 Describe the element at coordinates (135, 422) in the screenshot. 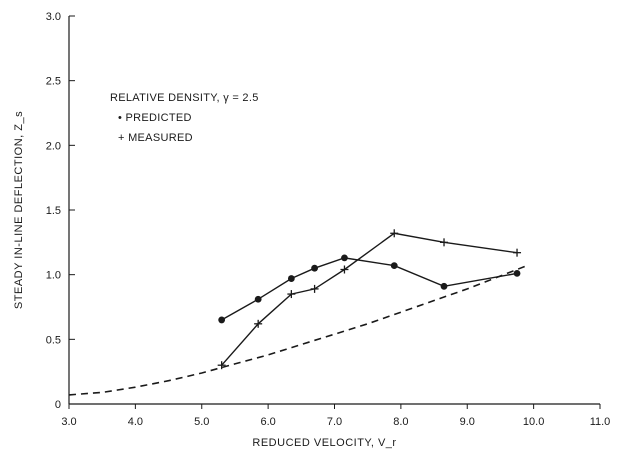

I see `x-tick-label: 4.0` at that location.